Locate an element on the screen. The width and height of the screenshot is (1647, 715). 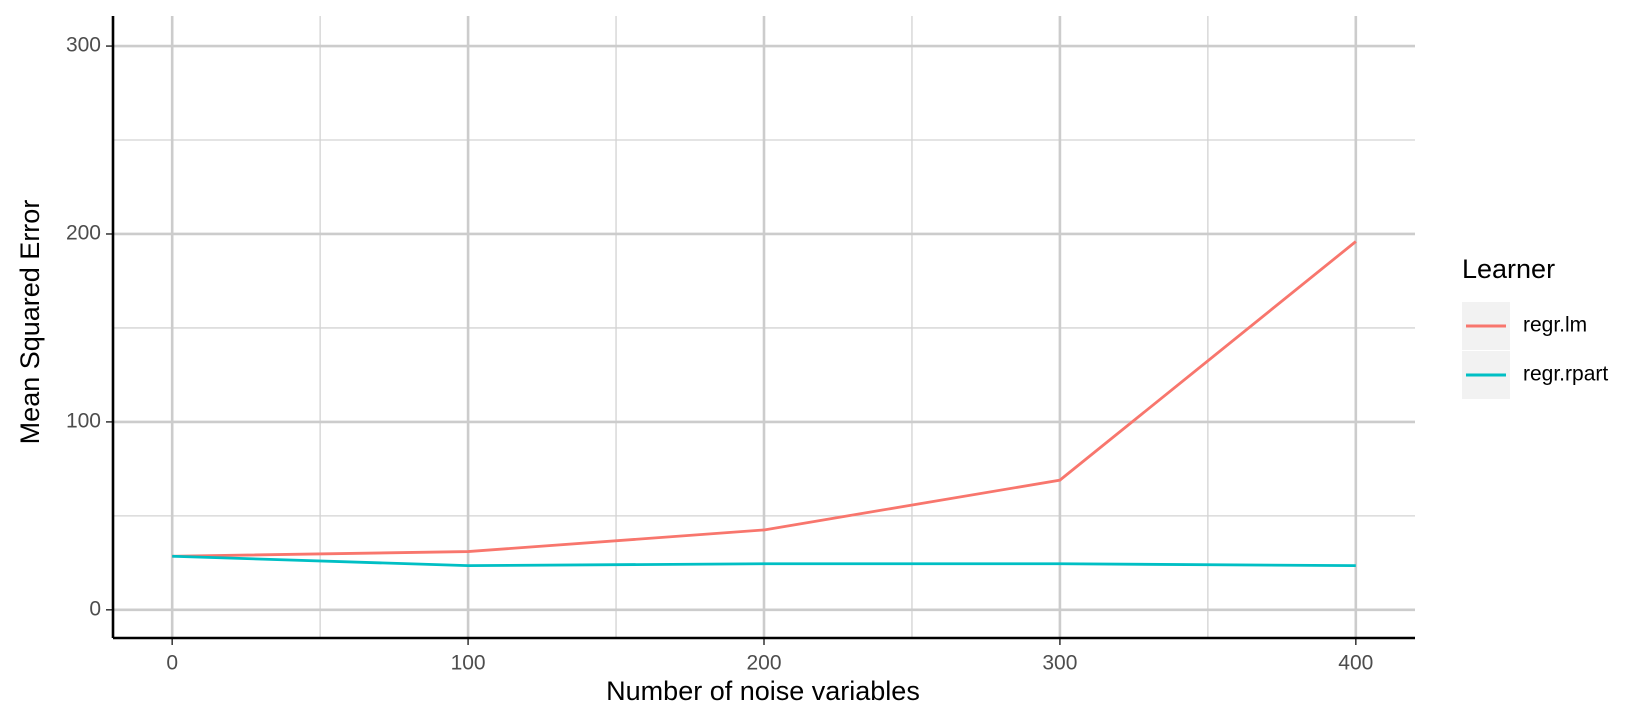
x-tick-label: 0 is located at coordinates (172, 663).